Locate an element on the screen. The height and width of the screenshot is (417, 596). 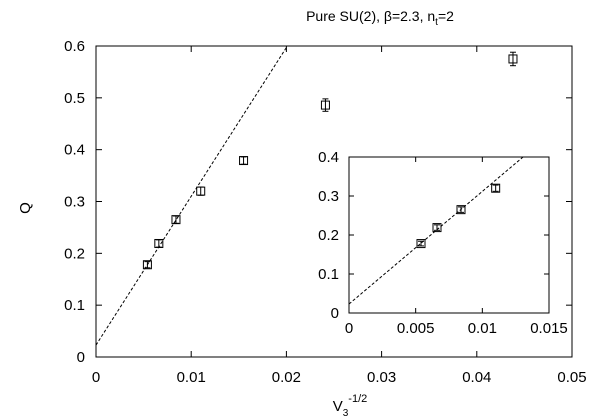
inset-x-tick-label: 0.015 is located at coordinates (549, 328).